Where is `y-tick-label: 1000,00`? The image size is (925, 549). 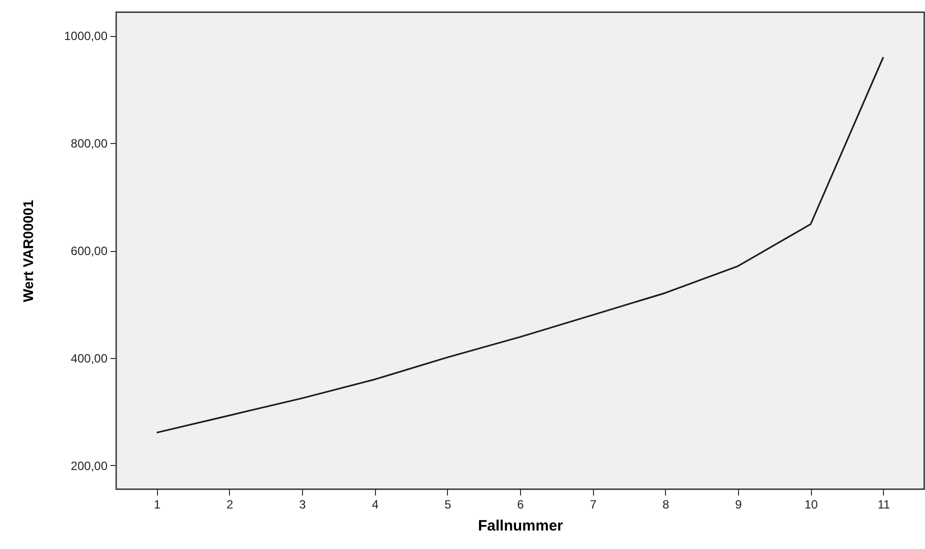
y-tick-label: 1000,00 is located at coordinates (86, 36).